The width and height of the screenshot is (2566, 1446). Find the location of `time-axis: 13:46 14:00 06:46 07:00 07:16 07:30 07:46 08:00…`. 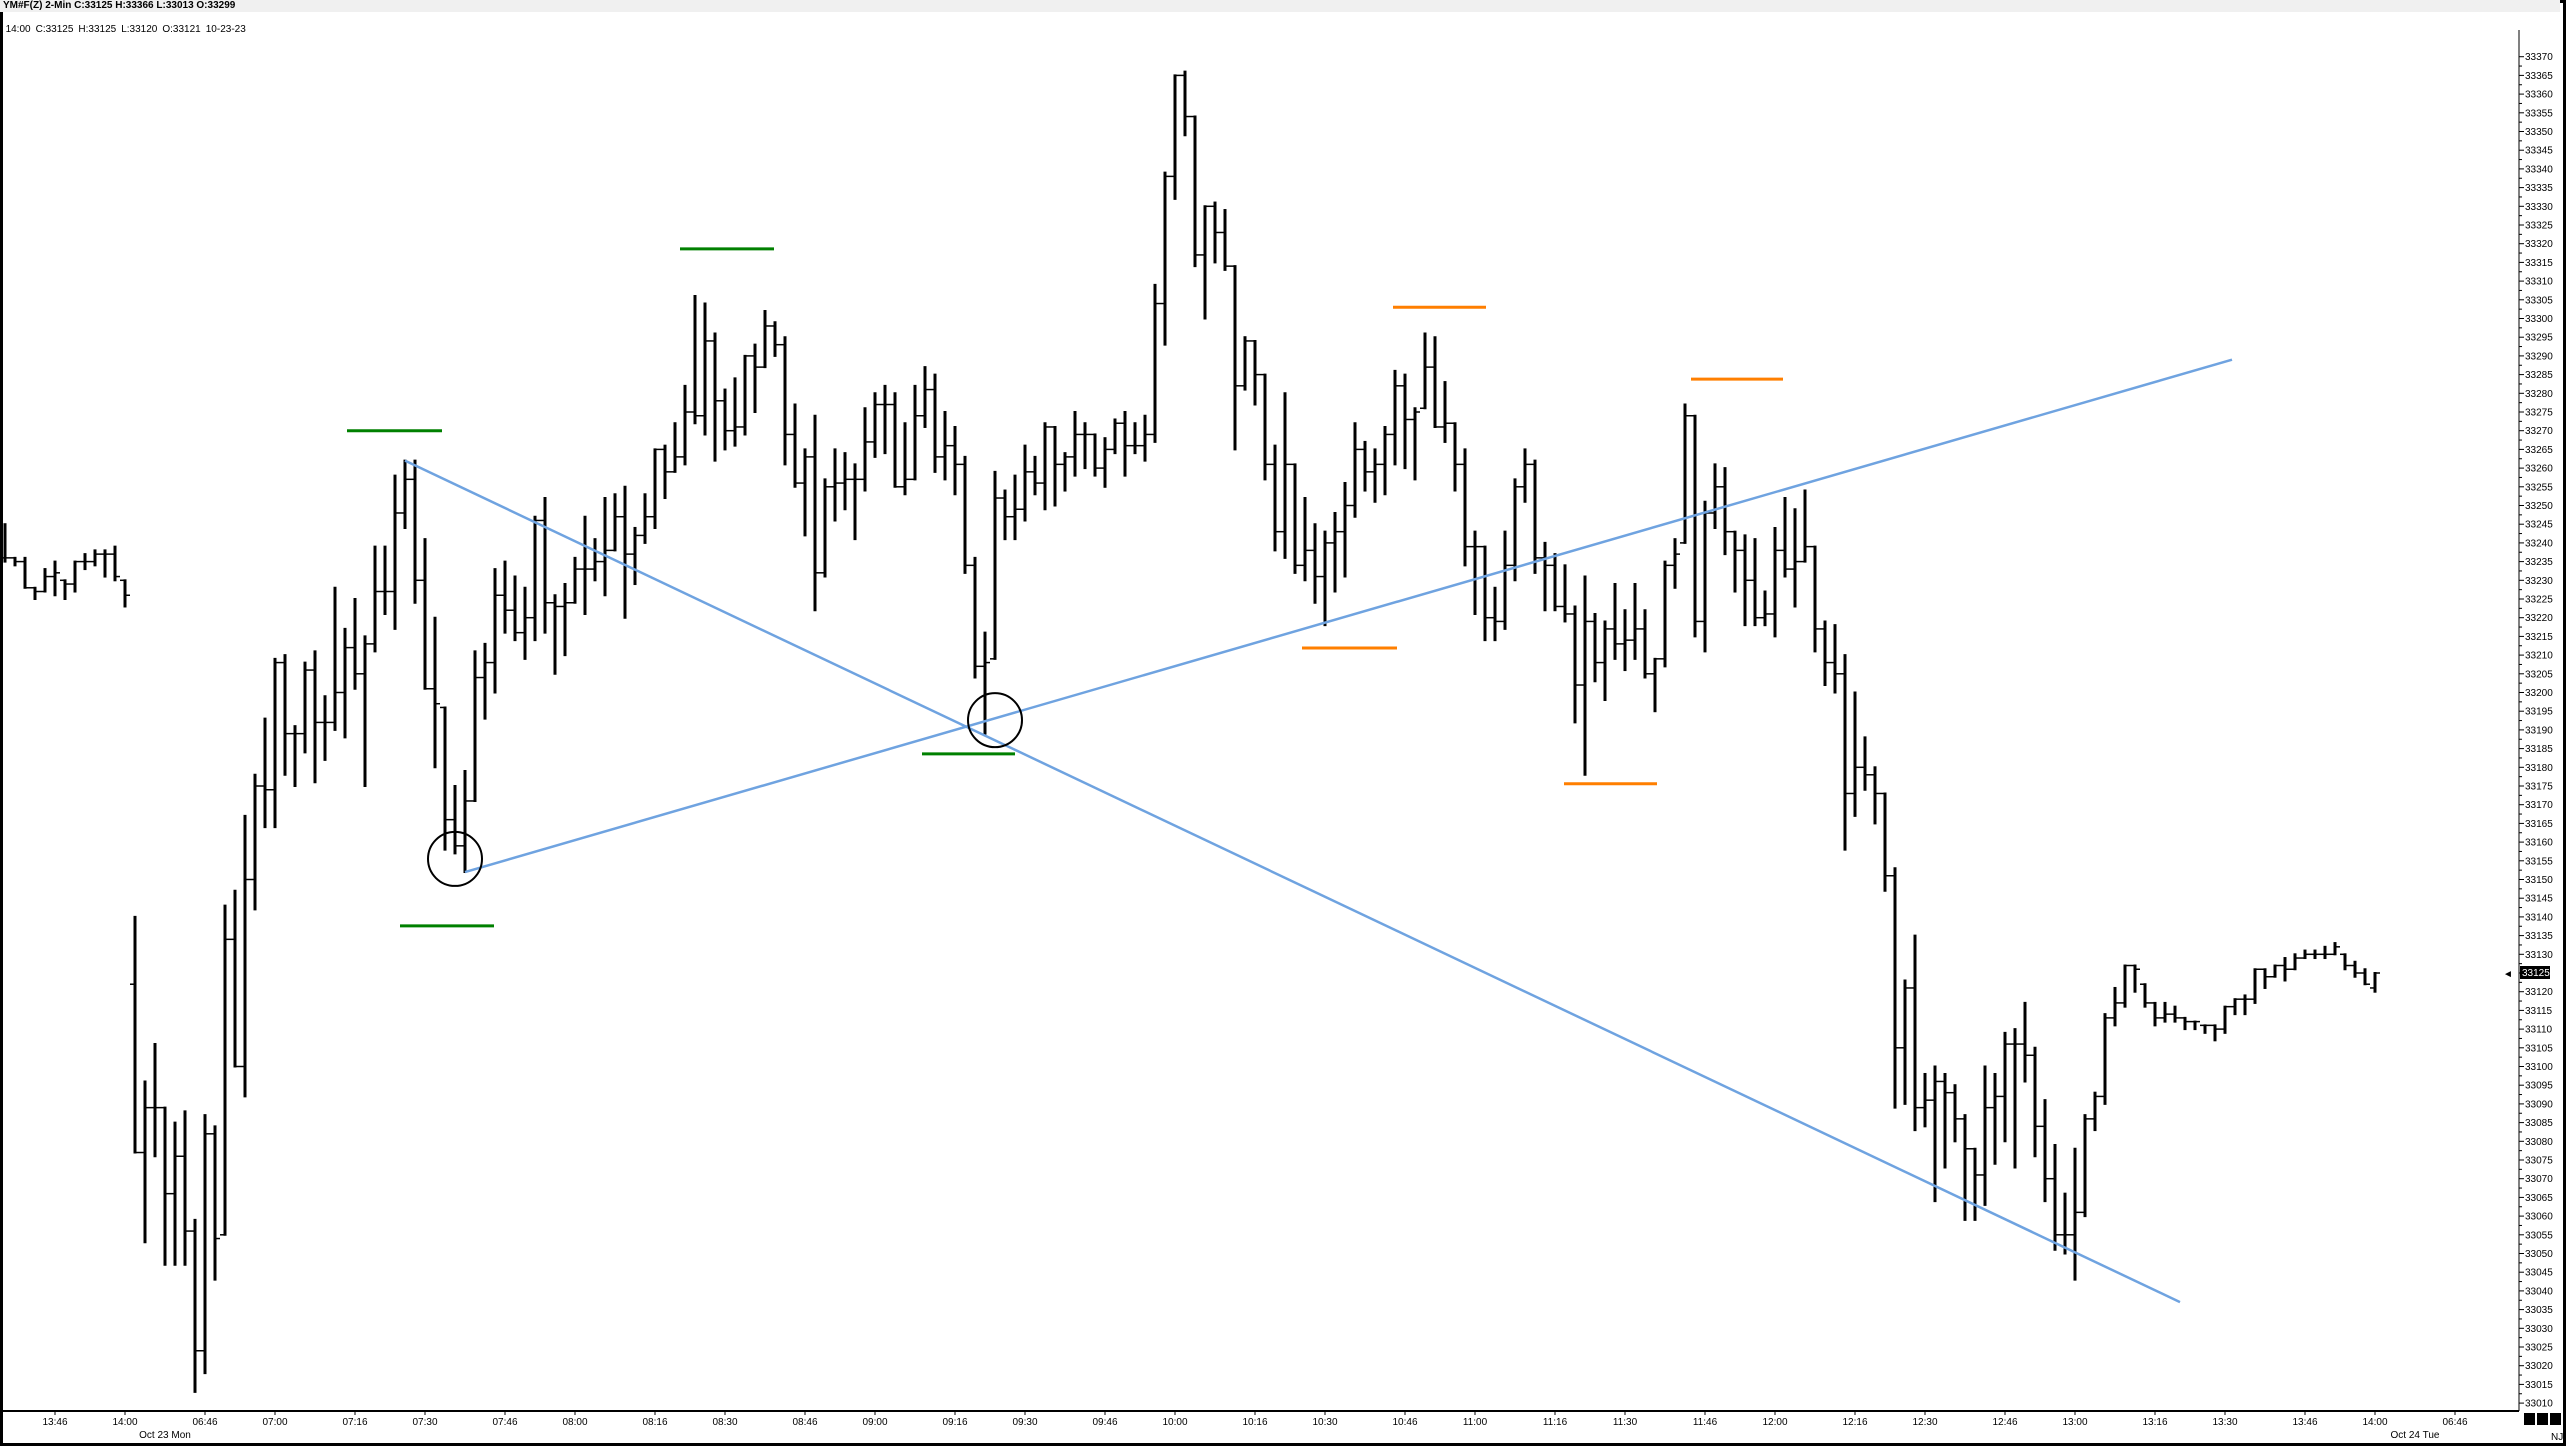

time-axis: 13:46 14:00 06:46 07:00 07:16 07:30 07:46 08:00… is located at coordinates (1255, 1426).